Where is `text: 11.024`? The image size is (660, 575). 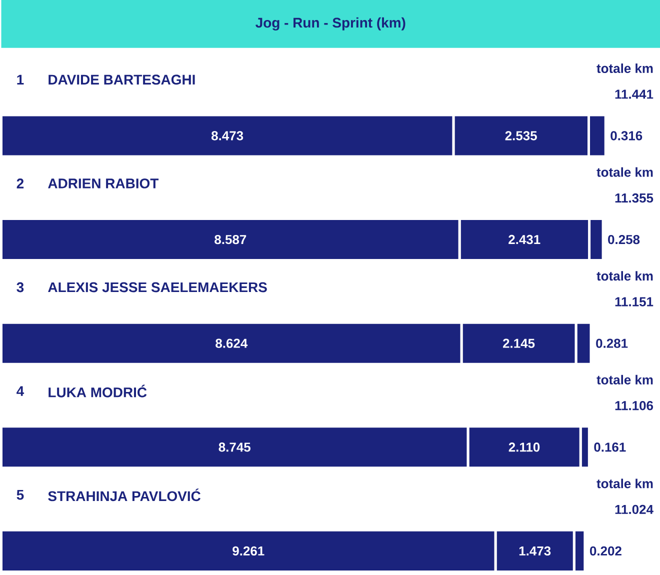
text: 11.024 is located at coordinates (634, 509).